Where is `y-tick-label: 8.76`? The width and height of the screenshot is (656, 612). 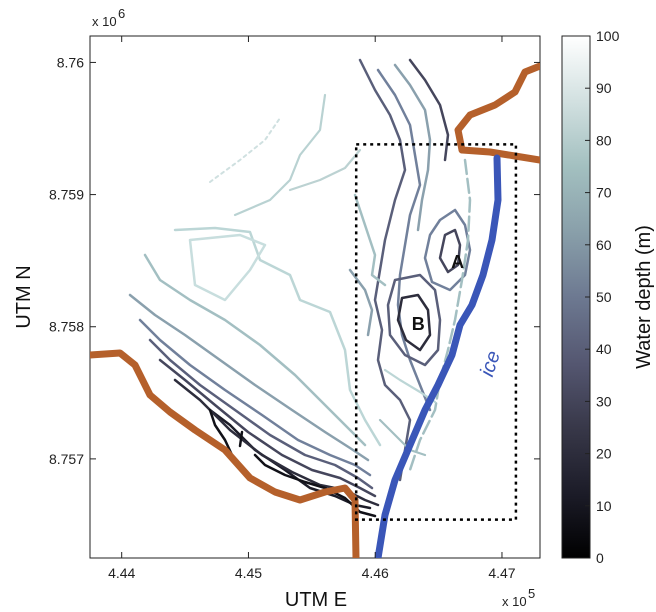 y-tick-label: 8.76 is located at coordinates (70, 62).